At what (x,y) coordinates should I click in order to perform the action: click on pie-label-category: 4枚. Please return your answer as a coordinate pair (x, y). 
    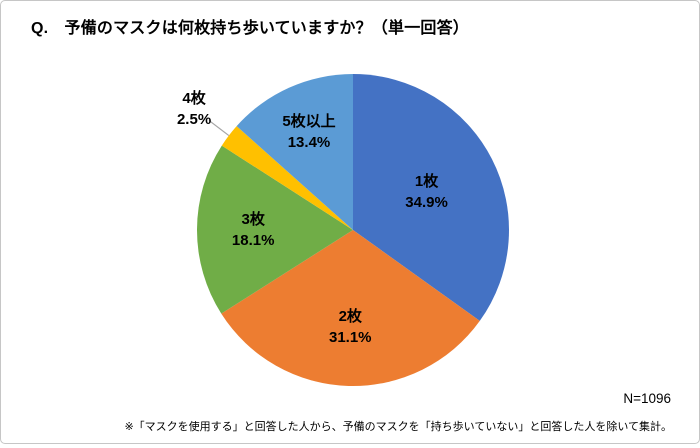
    Looking at the image, I should click on (194, 99).